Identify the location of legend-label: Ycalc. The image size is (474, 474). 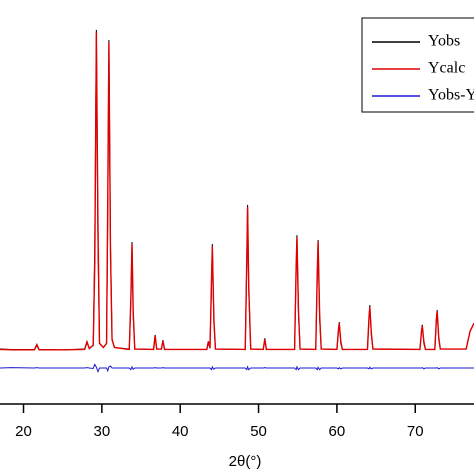
(446, 68).